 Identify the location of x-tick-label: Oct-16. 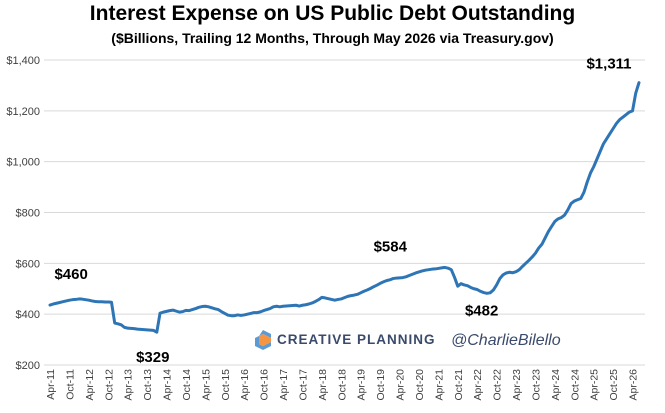
(265, 385).